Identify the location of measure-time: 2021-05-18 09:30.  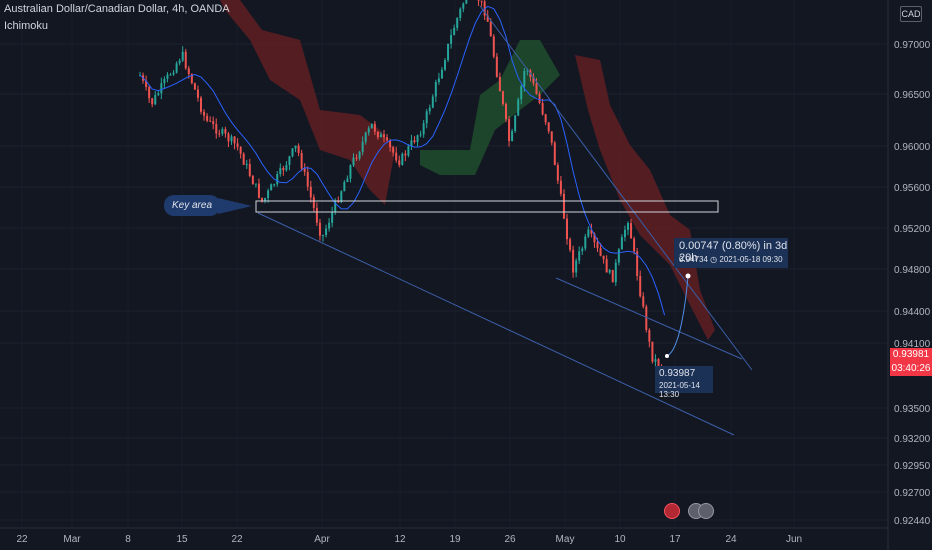
(751, 259).